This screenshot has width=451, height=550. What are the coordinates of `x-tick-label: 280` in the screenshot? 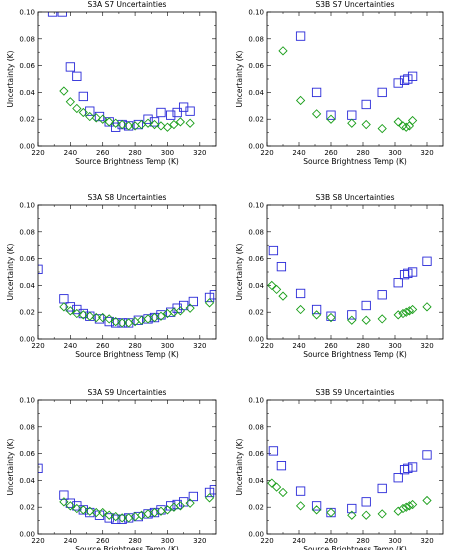 It's located at (362, 153).